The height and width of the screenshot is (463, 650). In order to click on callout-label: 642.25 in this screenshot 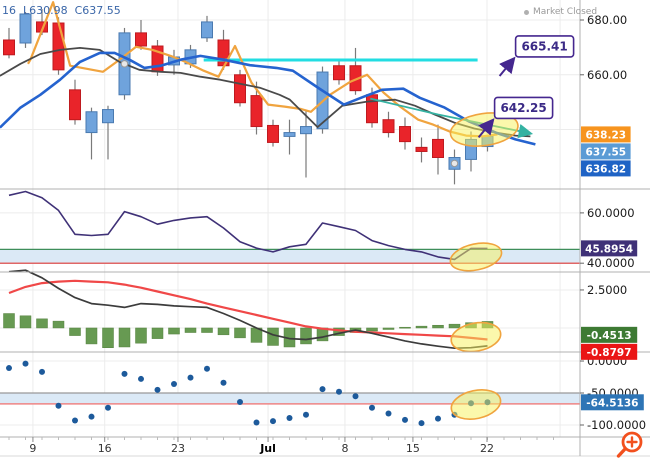, I will do `click(523, 108)`.